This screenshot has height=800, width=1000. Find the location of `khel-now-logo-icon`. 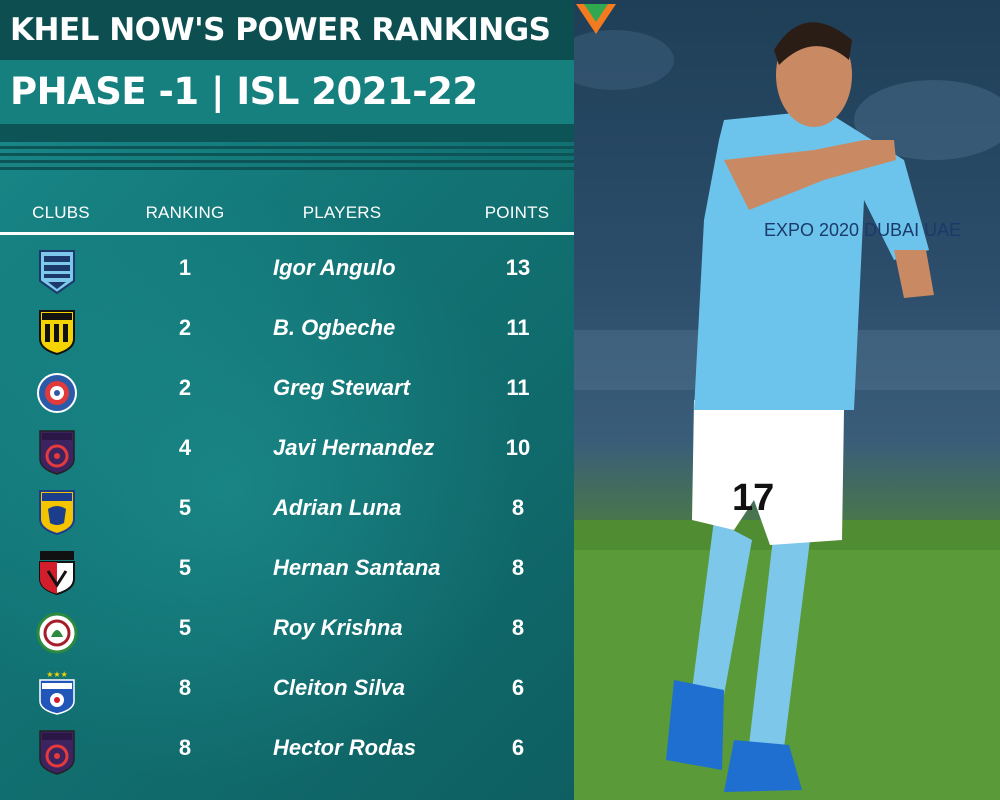

khel-now-logo-icon is located at coordinates (596, 19).